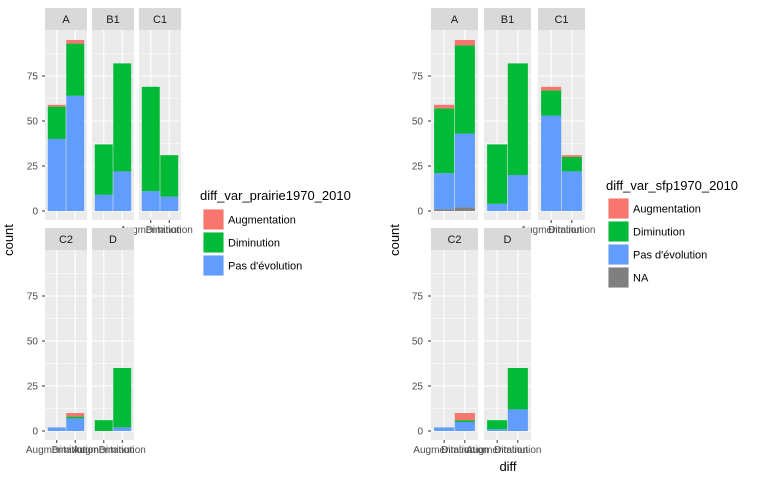 The height and width of the screenshot is (485, 768). Describe the element at coordinates (394, 240) in the screenshot. I see `y-axis-label: count` at that location.